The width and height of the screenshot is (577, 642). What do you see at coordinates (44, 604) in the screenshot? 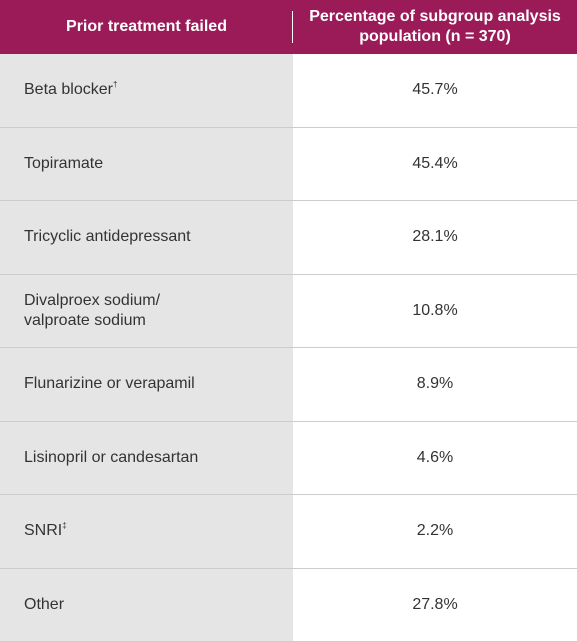
I see `treatment-label: Other` at bounding box center [44, 604].